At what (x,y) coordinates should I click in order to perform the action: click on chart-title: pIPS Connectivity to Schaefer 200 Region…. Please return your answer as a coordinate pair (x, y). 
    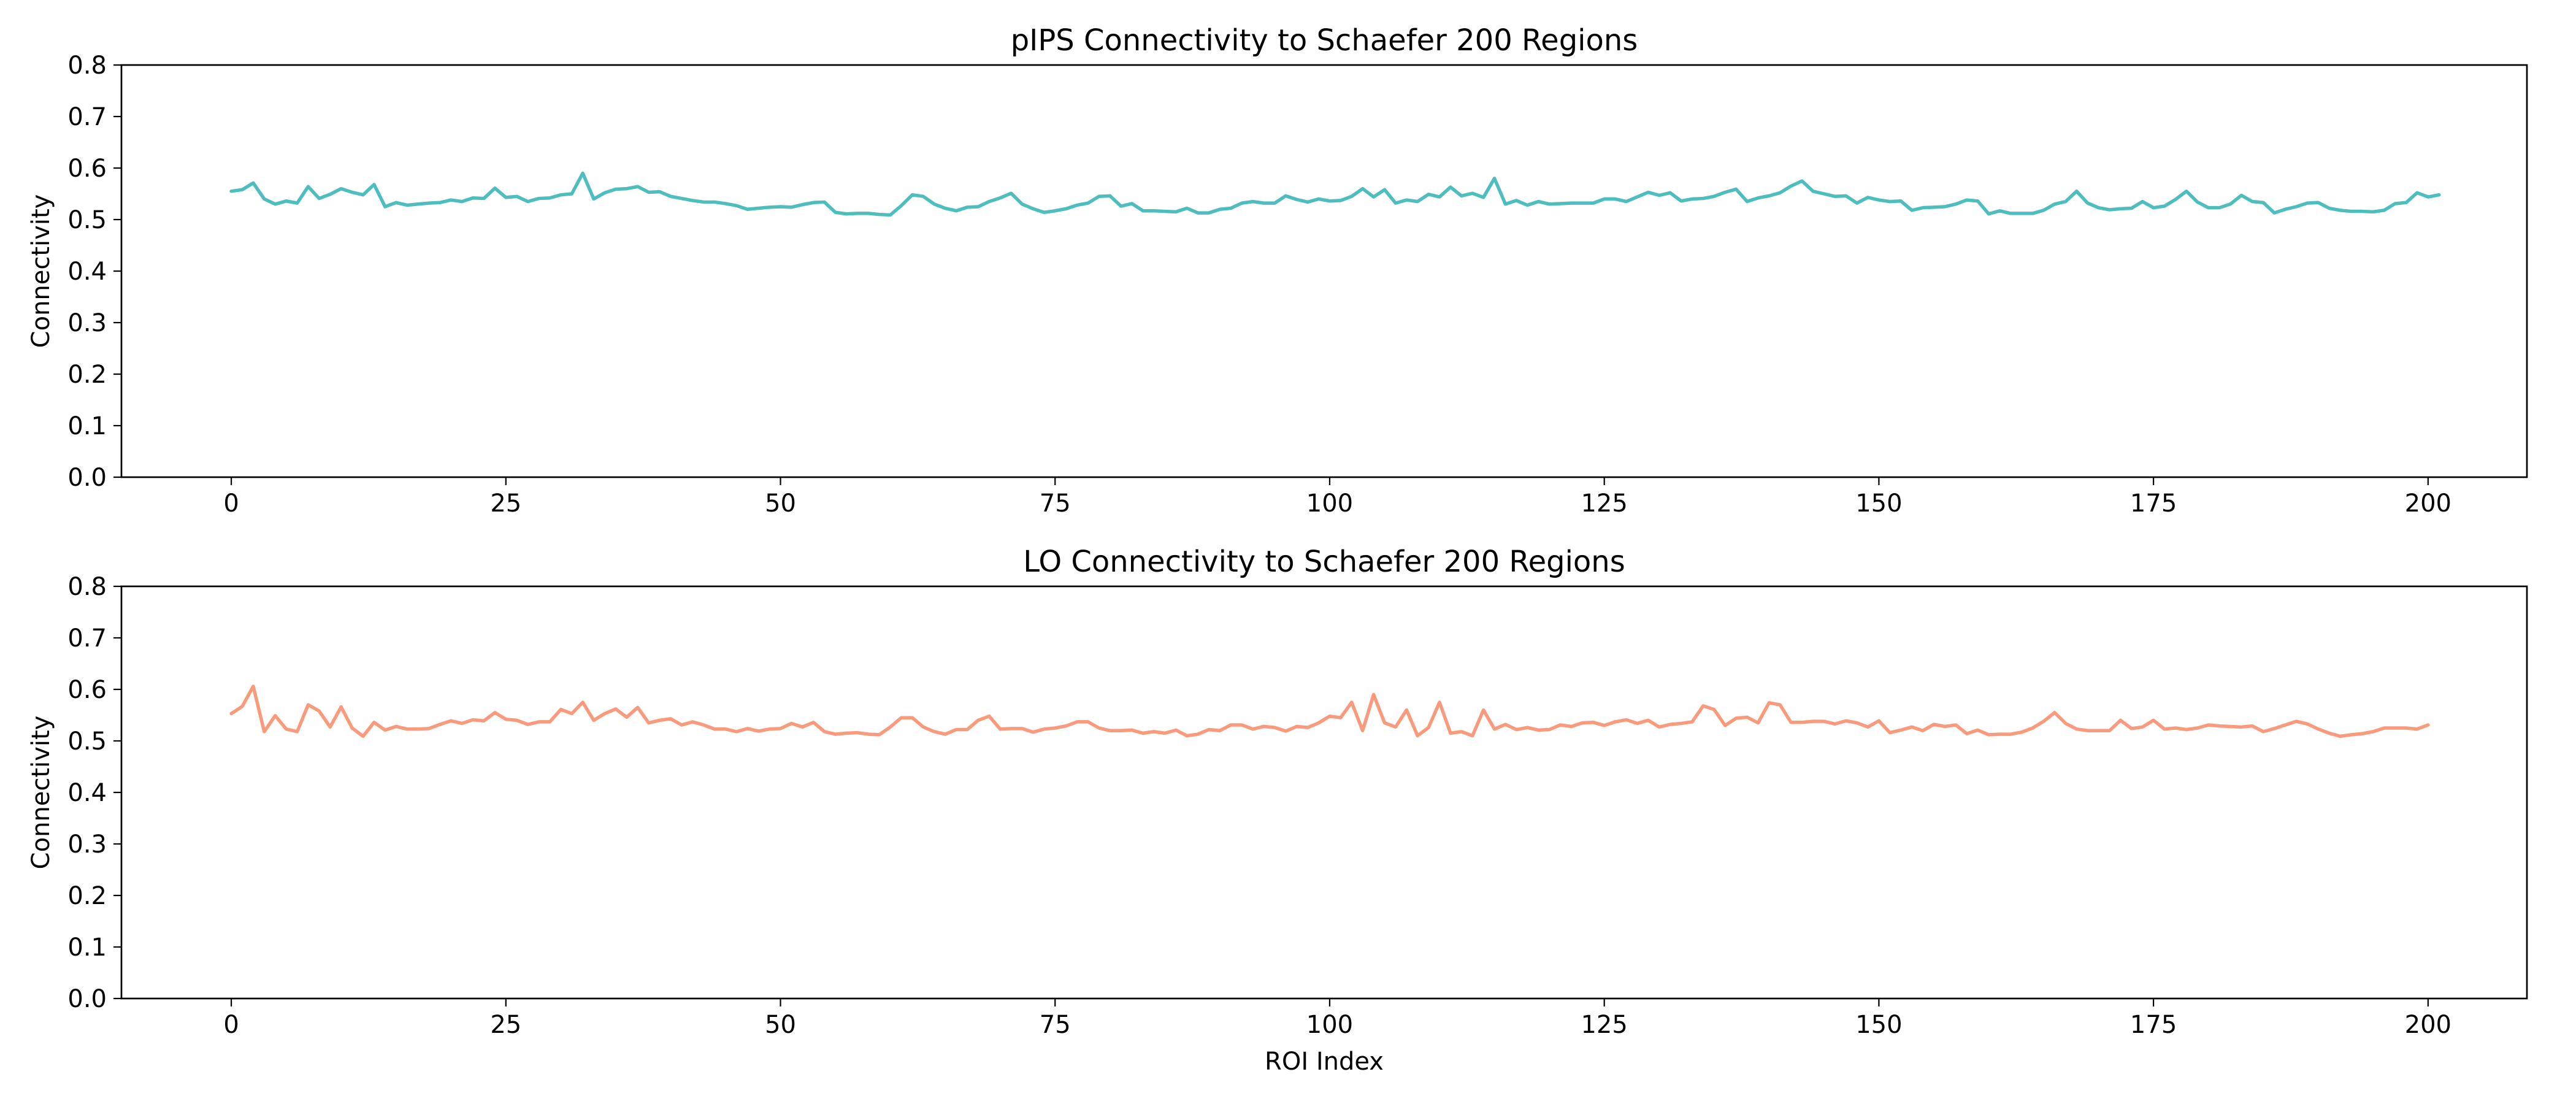
    Looking at the image, I should click on (1324, 40).